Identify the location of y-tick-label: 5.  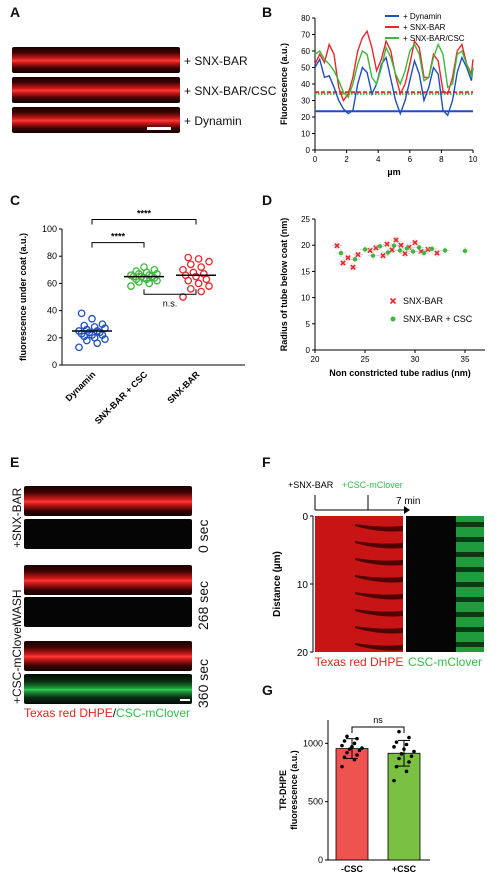
(308, 324).